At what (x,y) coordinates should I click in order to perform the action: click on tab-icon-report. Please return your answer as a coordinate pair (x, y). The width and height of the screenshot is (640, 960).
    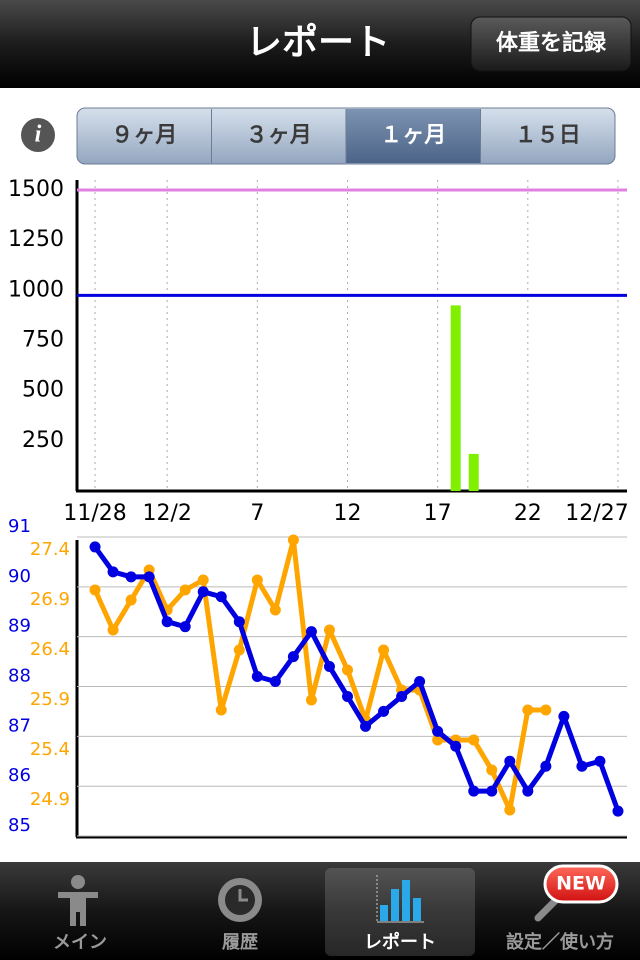
    Looking at the image, I should click on (400, 899).